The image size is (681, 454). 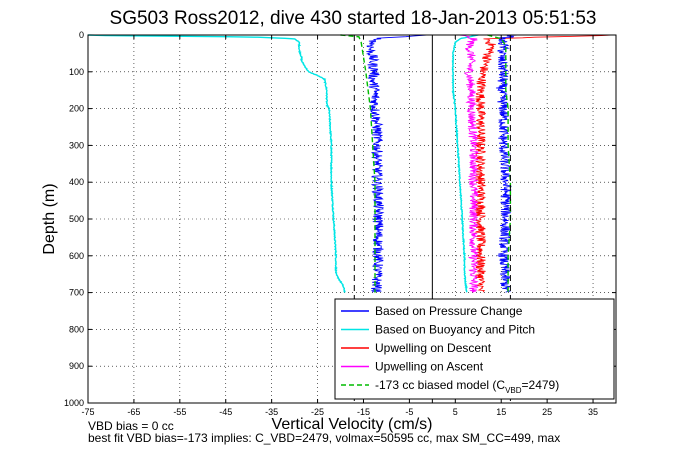 What do you see at coordinates (49, 218) in the screenshot?
I see `y-axis-label: Depth (m)` at bounding box center [49, 218].